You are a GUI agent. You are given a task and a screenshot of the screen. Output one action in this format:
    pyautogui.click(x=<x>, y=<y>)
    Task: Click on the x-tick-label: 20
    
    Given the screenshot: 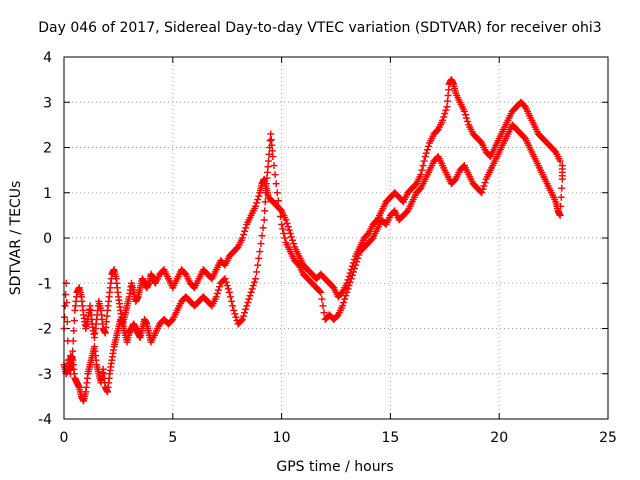 What is the action you would take?
    pyautogui.click(x=499, y=438)
    